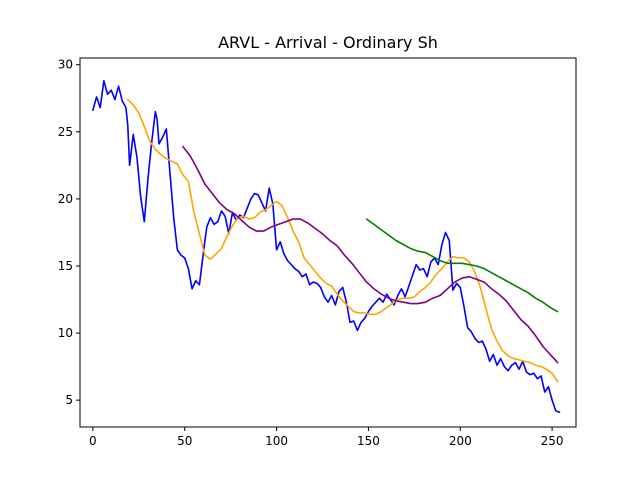 The height and width of the screenshot is (480, 640). What do you see at coordinates (368, 441) in the screenshot?
I see `x-tick-label: 150` at bounding box center [368, 441].